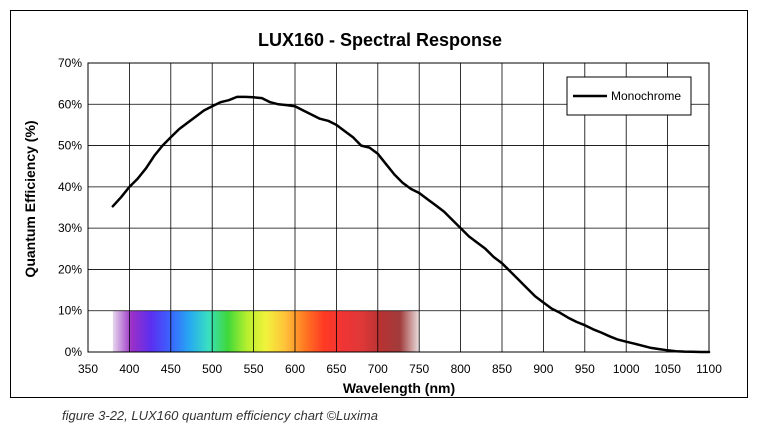  Describe the element at coordinates (70, 228) in the screenshot. I see `y-tick-label: 30%` at that location.